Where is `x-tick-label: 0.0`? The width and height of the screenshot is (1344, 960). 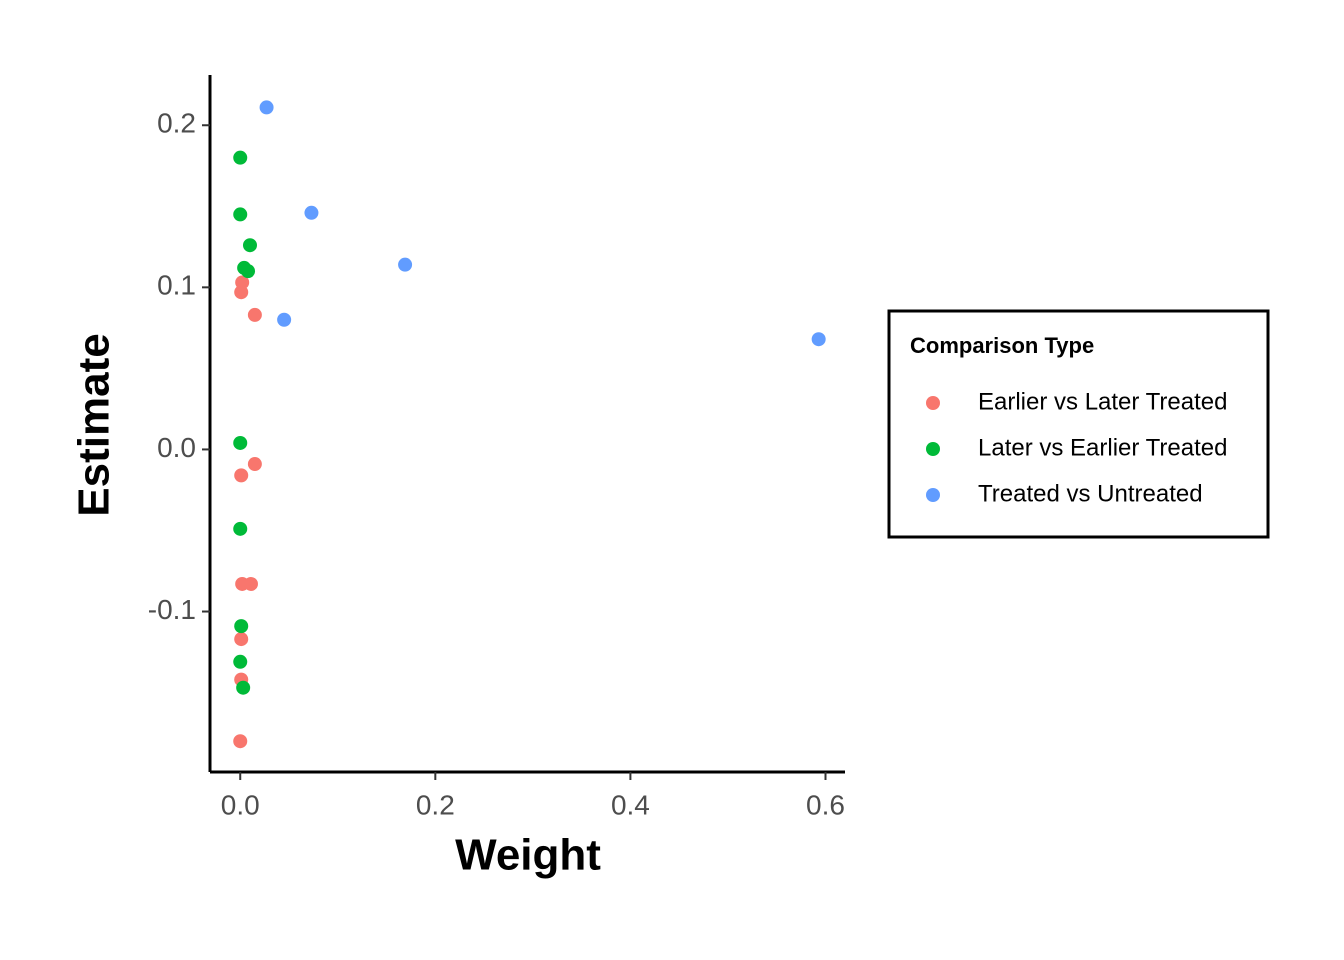
x-tick-label: 0.0 is located at coordinates (240, 804).